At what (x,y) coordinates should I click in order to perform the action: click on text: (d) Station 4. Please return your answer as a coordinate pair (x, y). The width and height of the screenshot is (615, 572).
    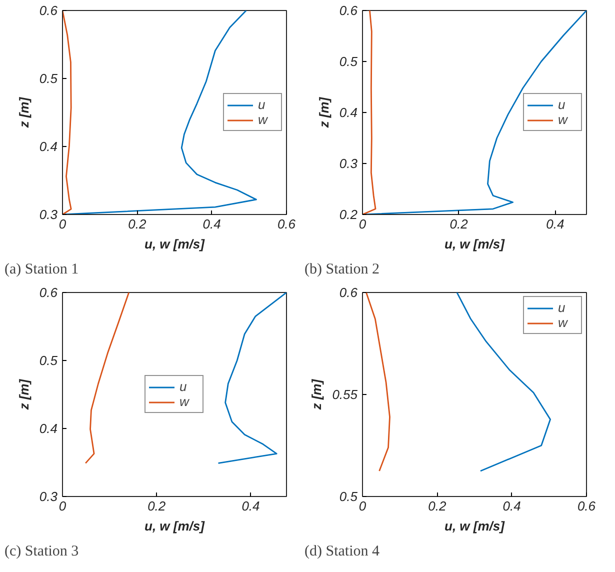
    Looking at the image, I should click on (342, 552).